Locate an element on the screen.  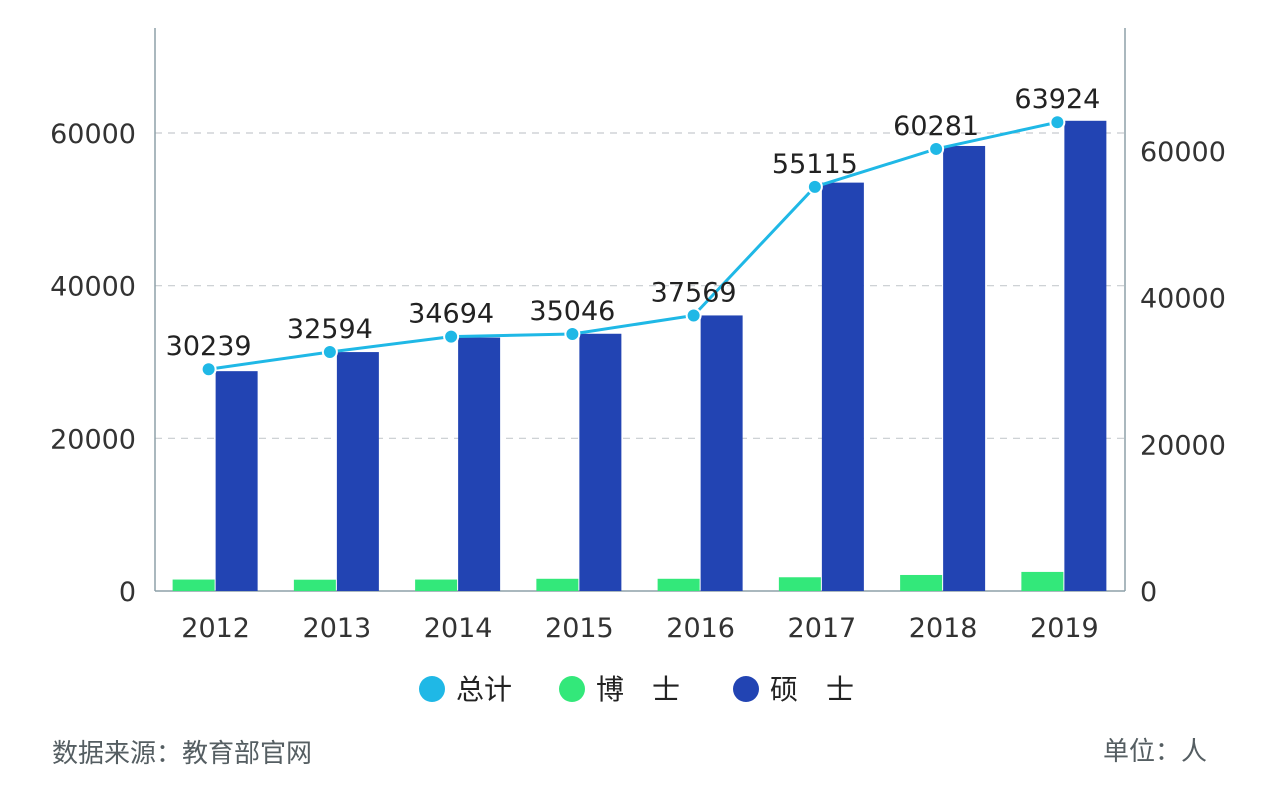
total-data-label: 55115 is located at coordinates (815, 164).